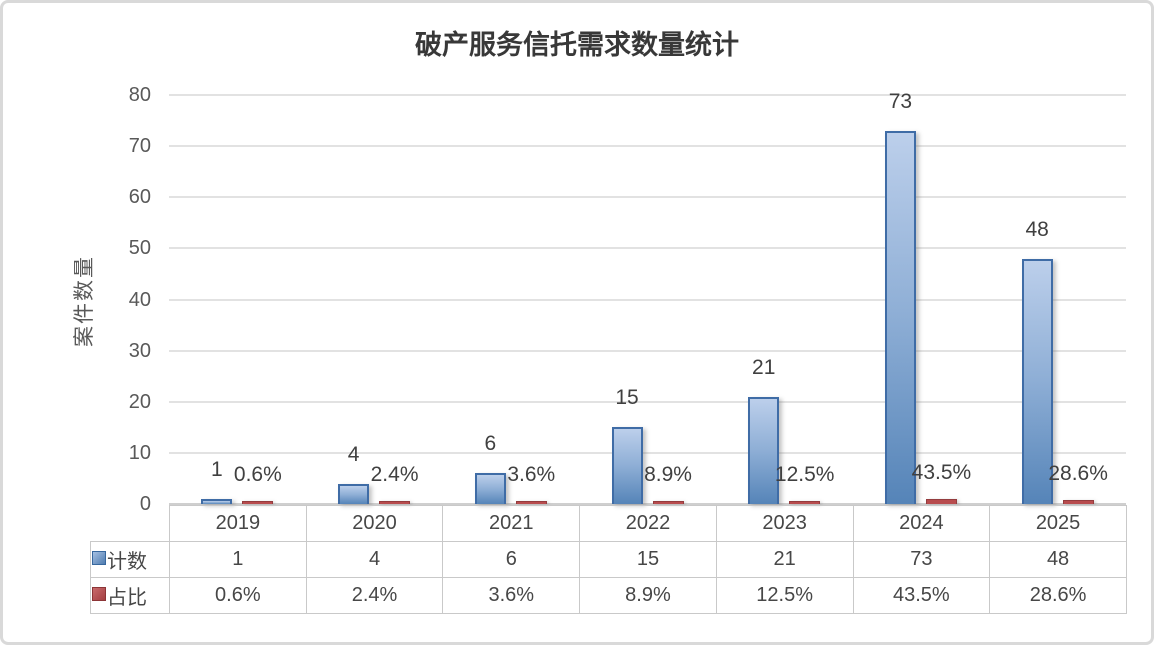 This screenshot has width=1154, height=645. I want to click on table-row-count-cell-2019: 1, so click(238, 559).